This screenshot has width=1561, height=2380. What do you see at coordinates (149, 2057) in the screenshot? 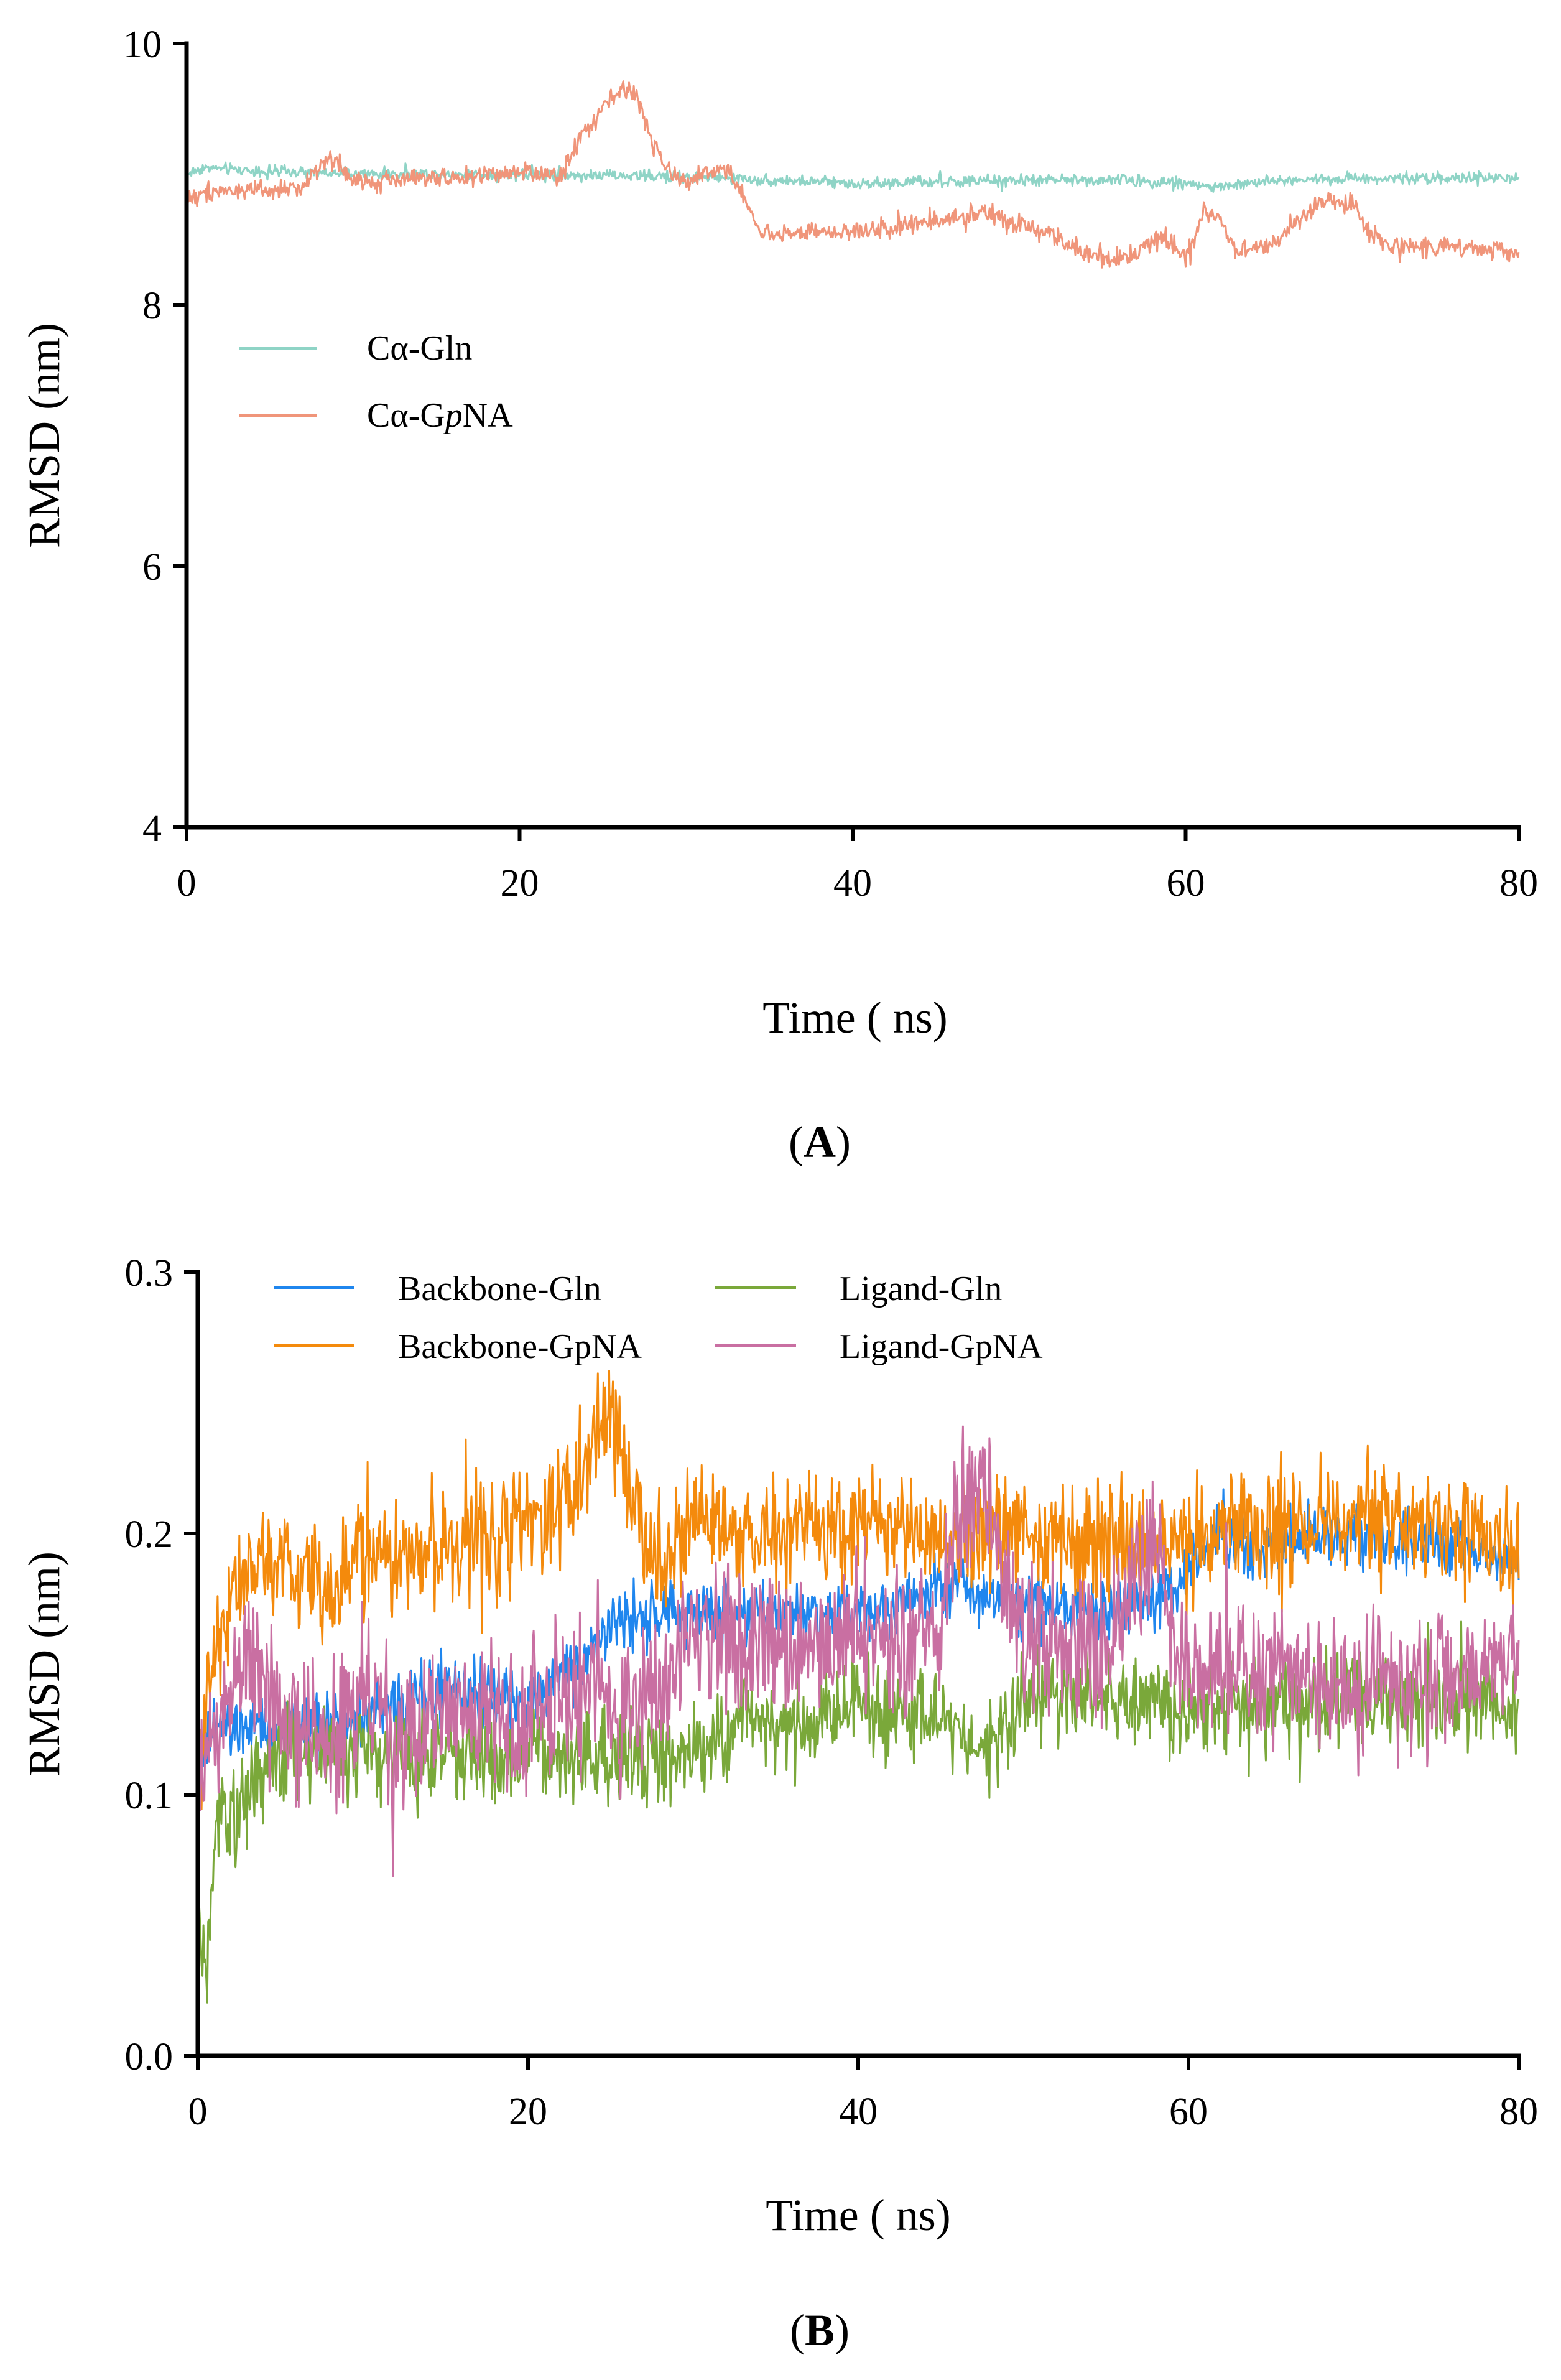
I see `panel-b-y-tick-label: 0.0` at bounding box center [149, 2057].